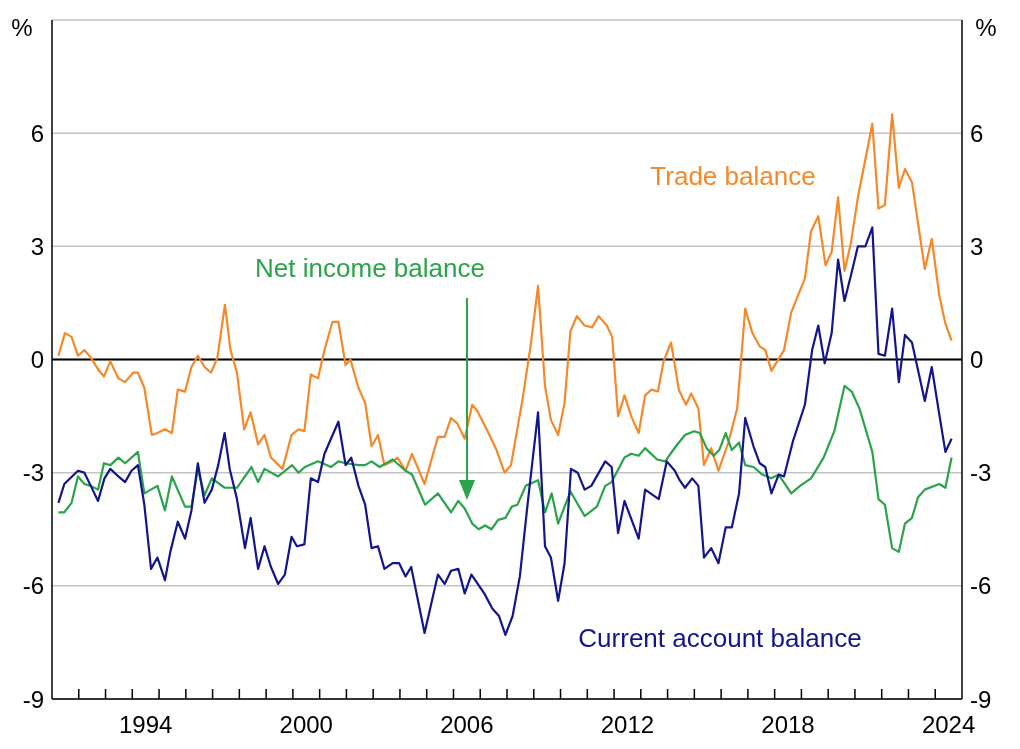 The width and height of the screenshot is (1020, 749). I want to click on y2-tick-label: -9, so click(981, 699).